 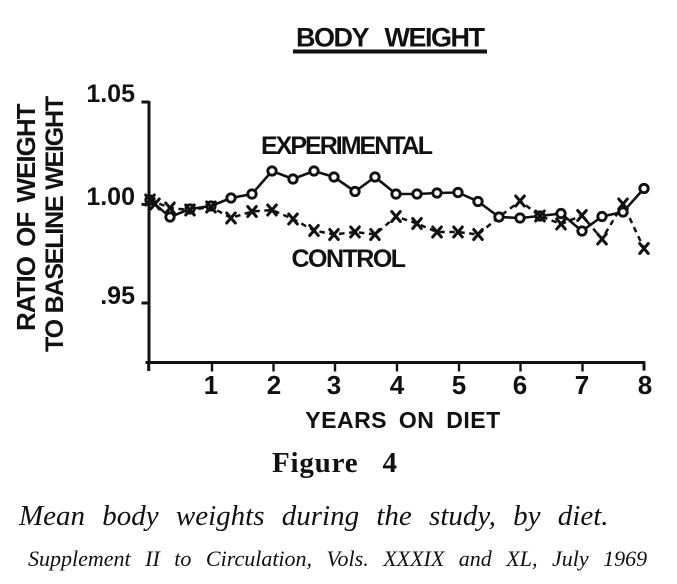 I want to click on svg-text: 1, so click(x=211, y=385).